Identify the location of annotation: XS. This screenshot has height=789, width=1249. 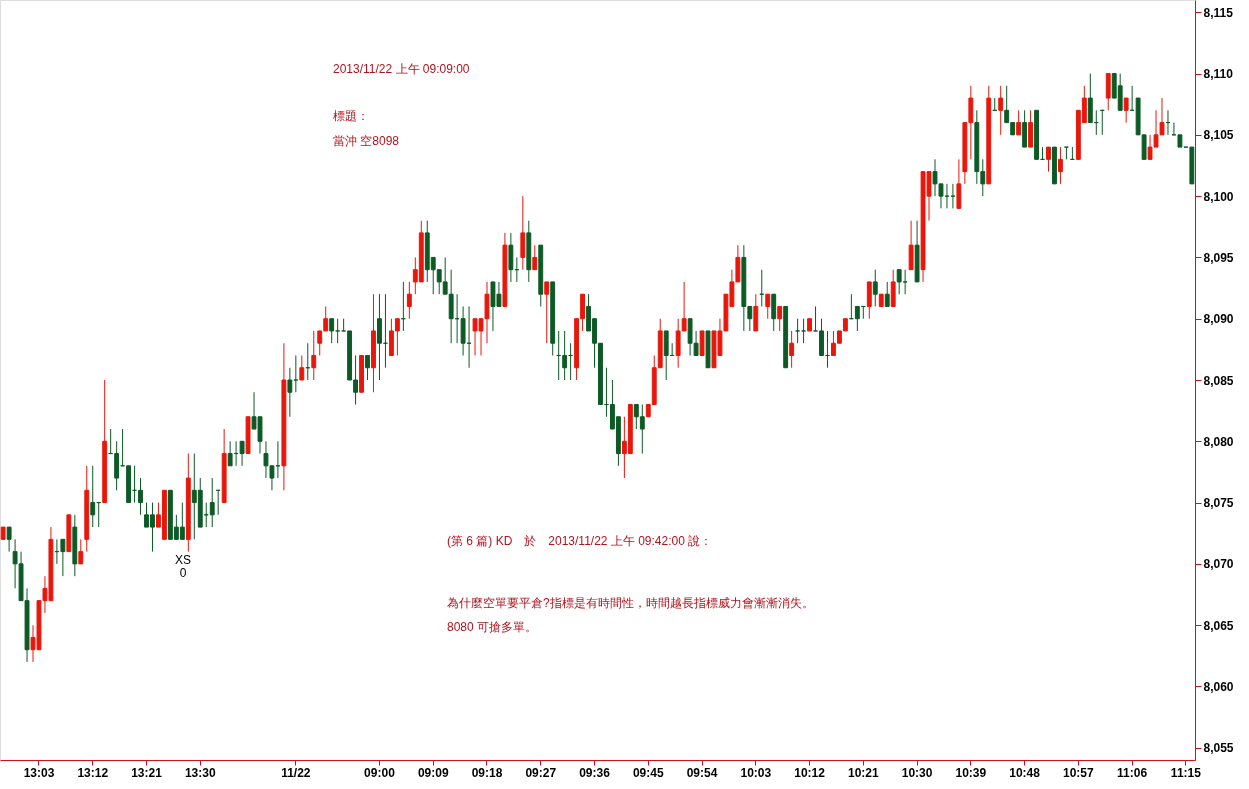
(183, 560).